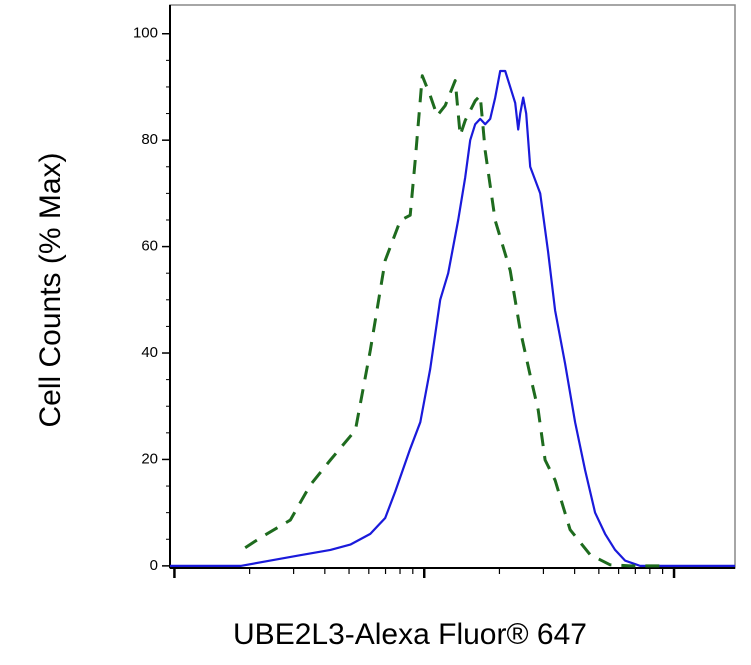 The image size is (751, 665). What do you see at coordinates (50, 289) in the screenshot?
I see `y-axis-label: Cell Counts (% Max)` at bounding box center [50, 289].